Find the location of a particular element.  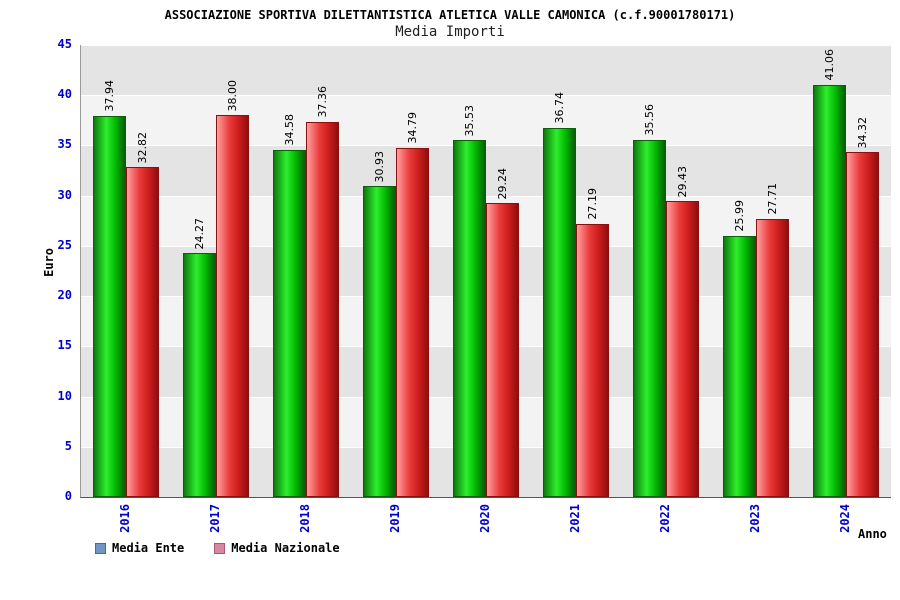

x-tick-label: 2021 is located at coordinates (575, 518).